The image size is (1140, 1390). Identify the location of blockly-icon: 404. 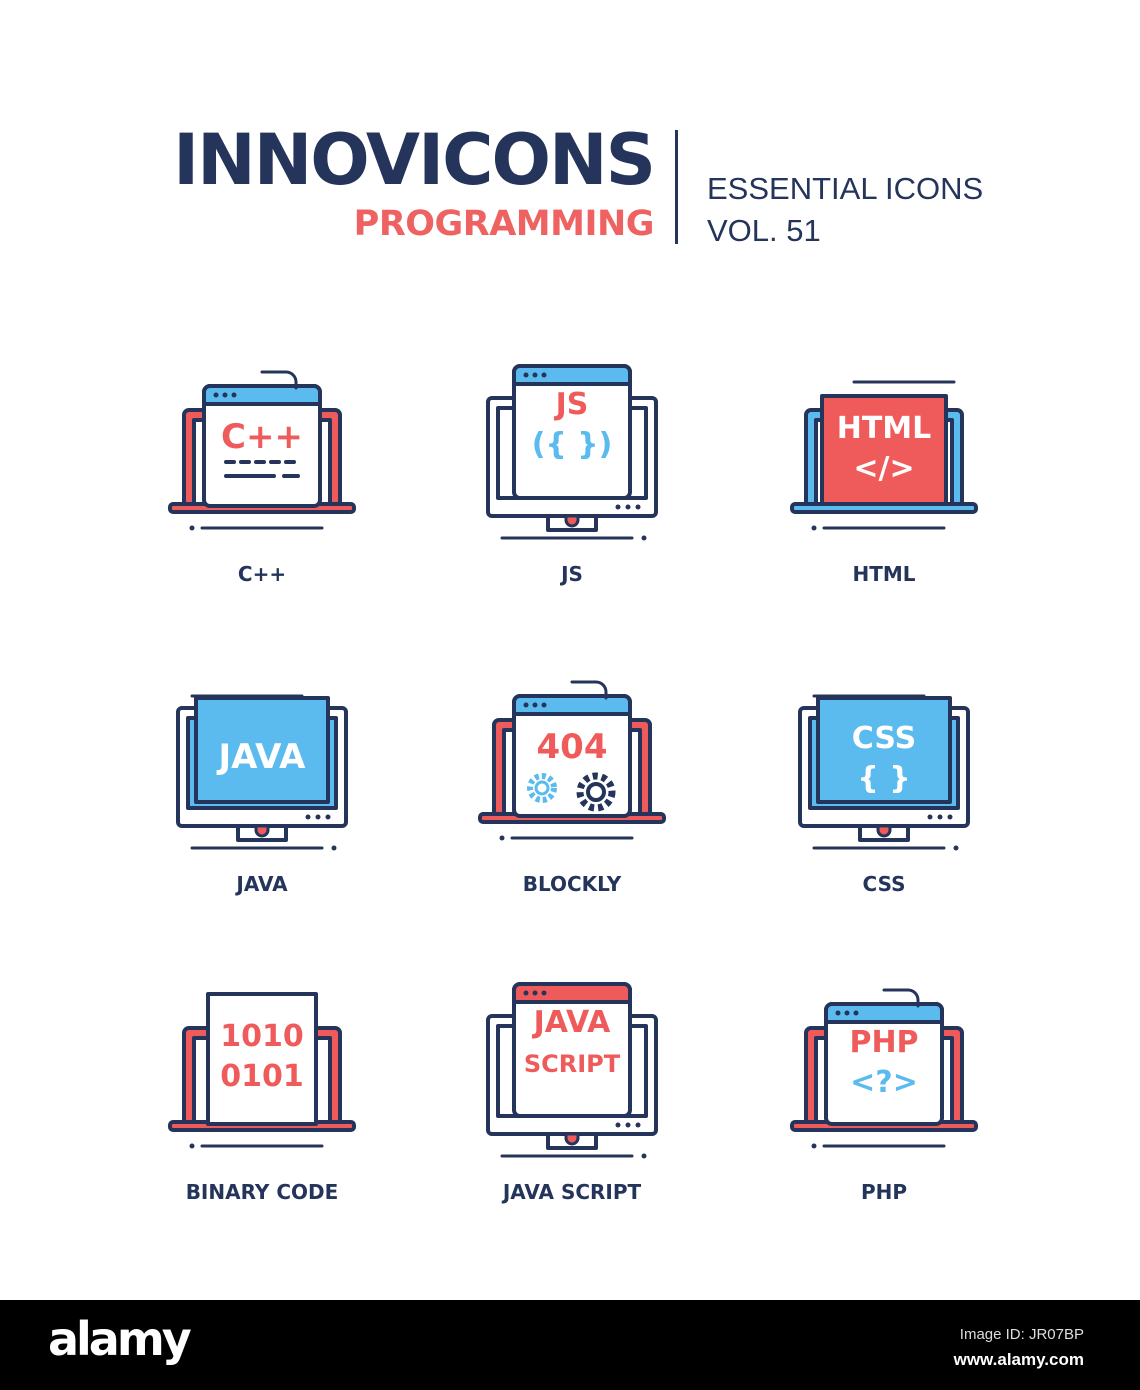
(572, 760).